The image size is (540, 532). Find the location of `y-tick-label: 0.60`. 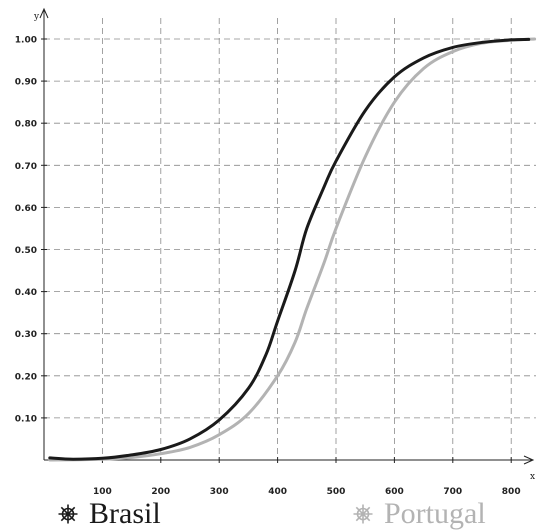

y-tick-label: 0.60 is located at coordinates (26, 209).